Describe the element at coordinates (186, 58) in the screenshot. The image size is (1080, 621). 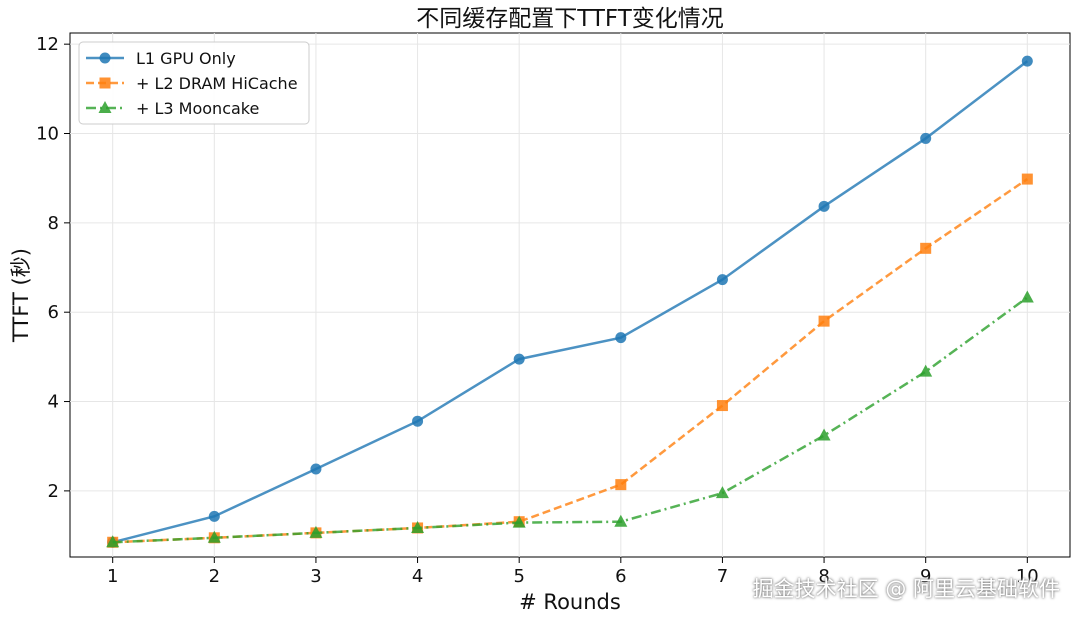
I see `legend-label: L1 GPU Only` at that location.